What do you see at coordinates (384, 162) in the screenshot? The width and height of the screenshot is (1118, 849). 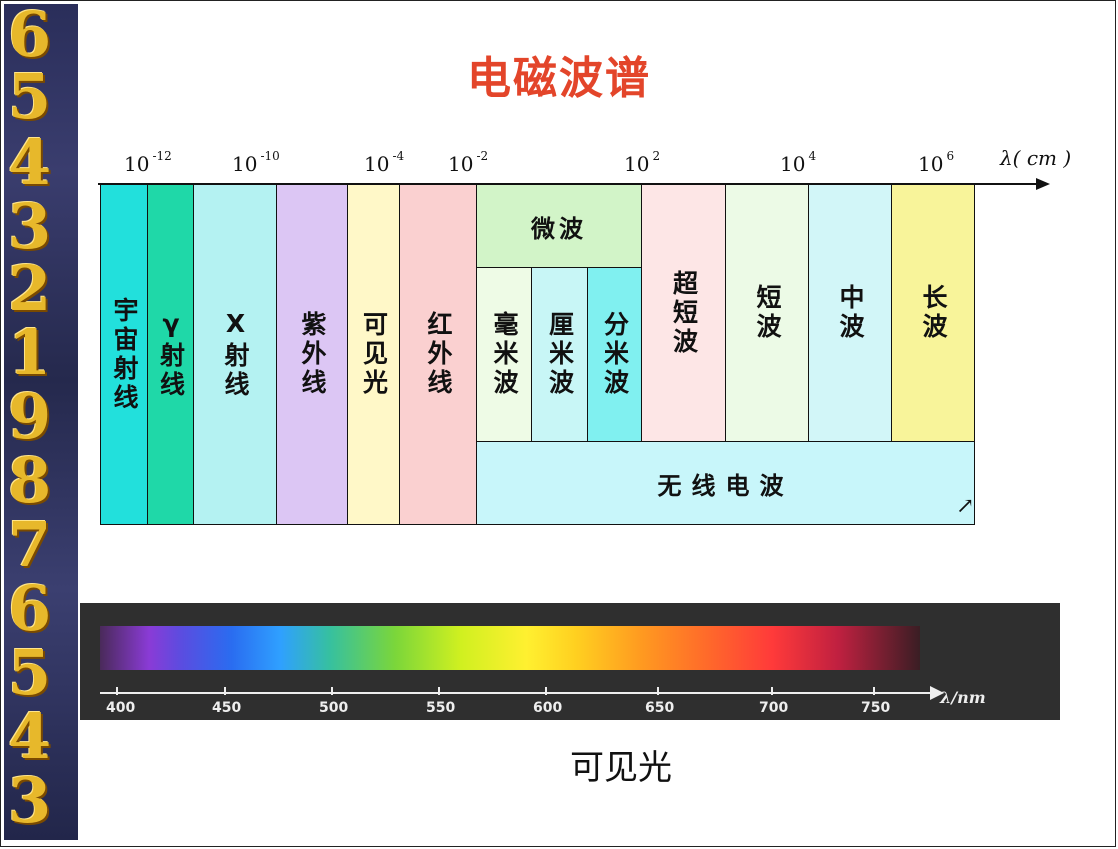 I see `wavelength-tick: 10 -4` at bounding box center [384, 162].